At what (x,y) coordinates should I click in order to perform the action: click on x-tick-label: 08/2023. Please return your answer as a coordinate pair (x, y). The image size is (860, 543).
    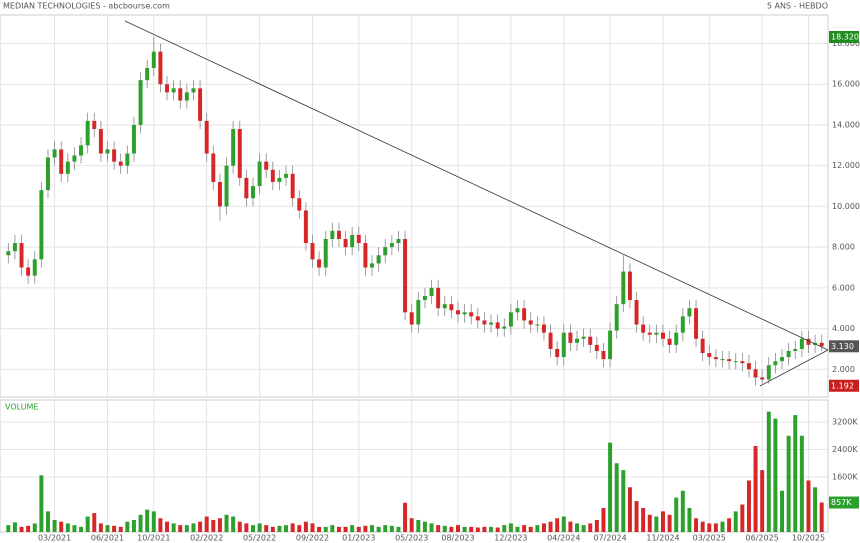
    Looking at the image, I should click on (457, 538).